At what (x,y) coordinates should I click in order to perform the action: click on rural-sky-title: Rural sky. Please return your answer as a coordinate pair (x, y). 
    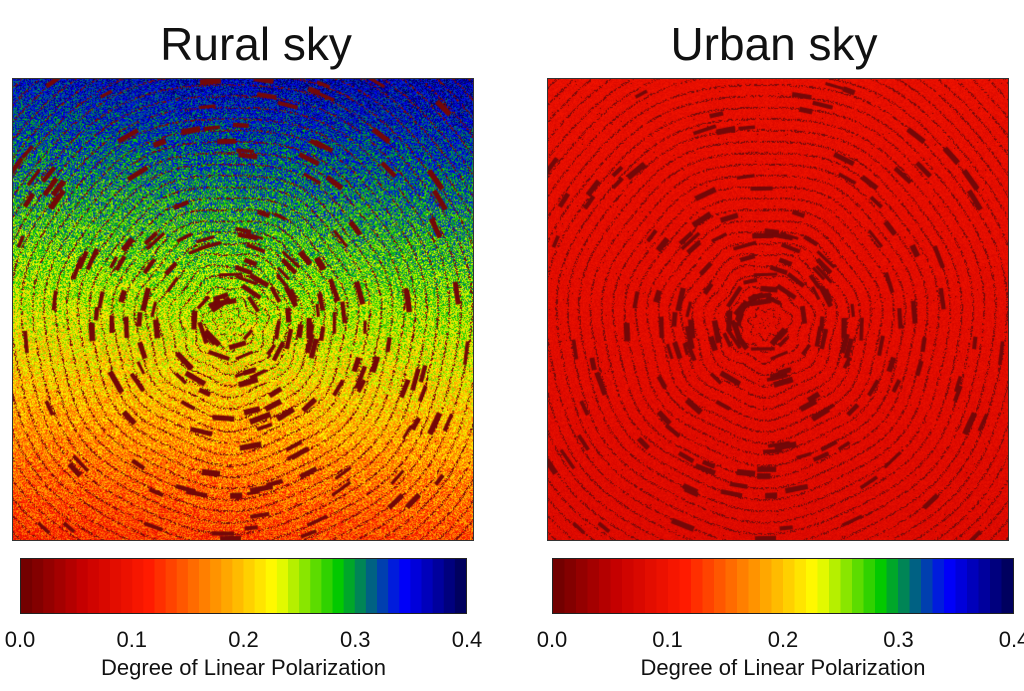
    Looking at the image, I should click on (256, 44).